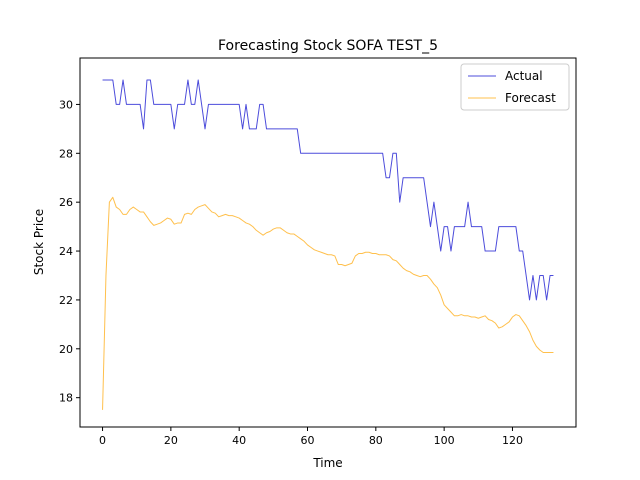  What do you see at coordinates (66, 251) in the screenshot?
I see `y-tick-label: 24` at bounding box center [66, 251].